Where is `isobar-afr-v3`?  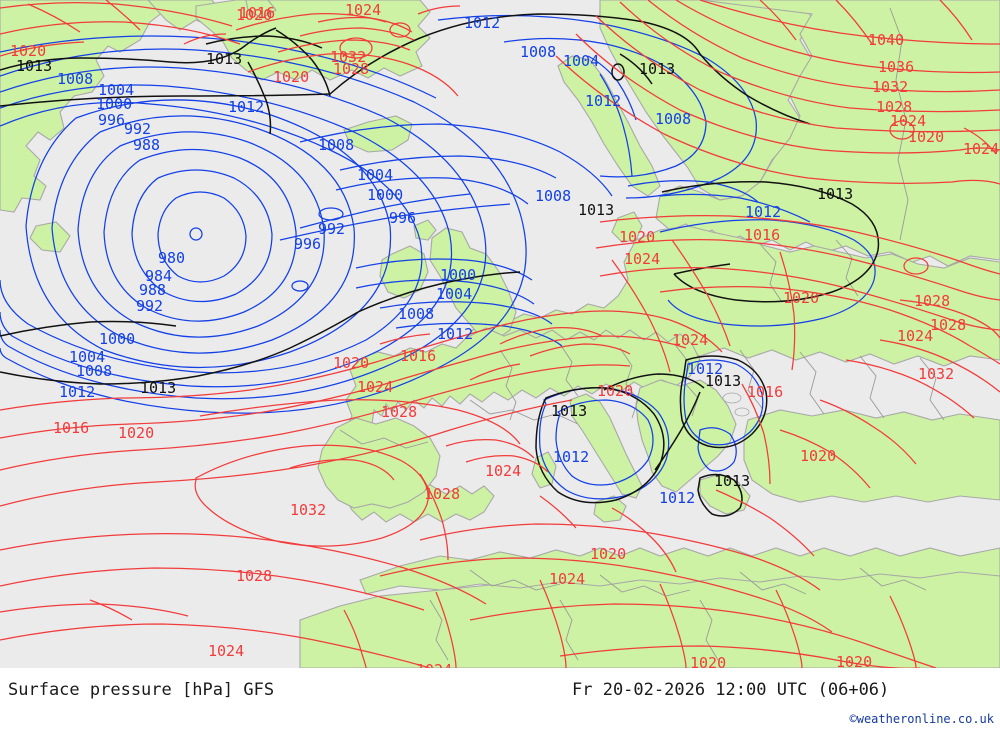 isobar-afr-v3 is located at coordinates (673, 625).